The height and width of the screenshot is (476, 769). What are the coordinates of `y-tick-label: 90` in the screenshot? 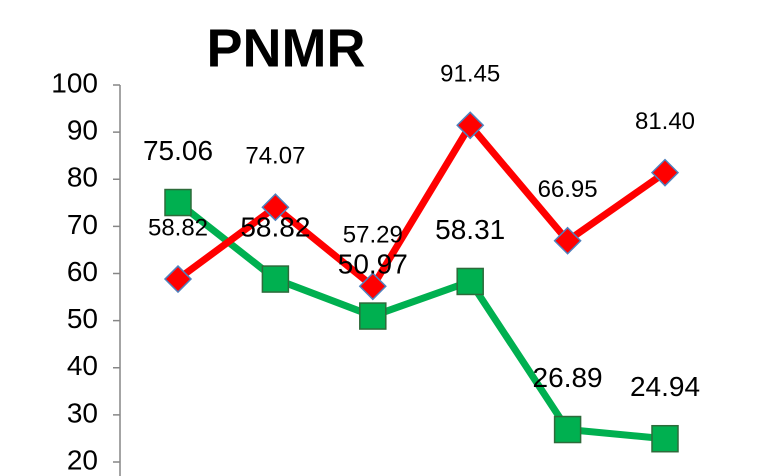 It's located at (82, 130).